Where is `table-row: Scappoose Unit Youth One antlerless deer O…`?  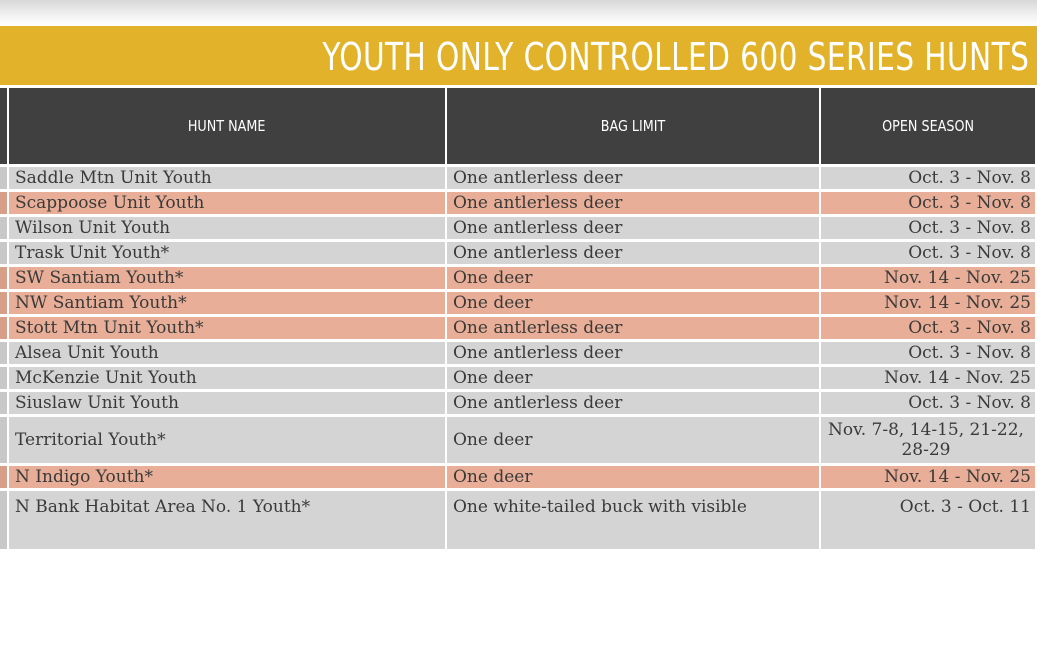
table-row: Scappoose Unit Youth One antlerless deer O… is located at coordinates (518, 204).